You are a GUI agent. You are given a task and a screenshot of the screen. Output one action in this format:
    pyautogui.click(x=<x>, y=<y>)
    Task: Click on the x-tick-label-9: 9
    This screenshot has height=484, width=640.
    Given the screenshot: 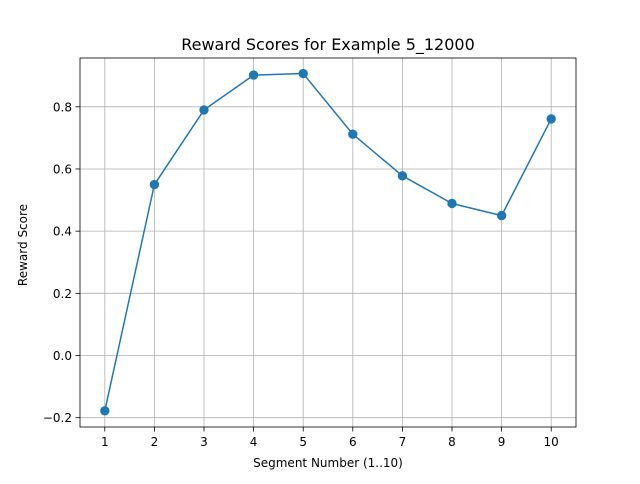 What is the action you would take?
    pyautogui.click(x=502, y=442)
    